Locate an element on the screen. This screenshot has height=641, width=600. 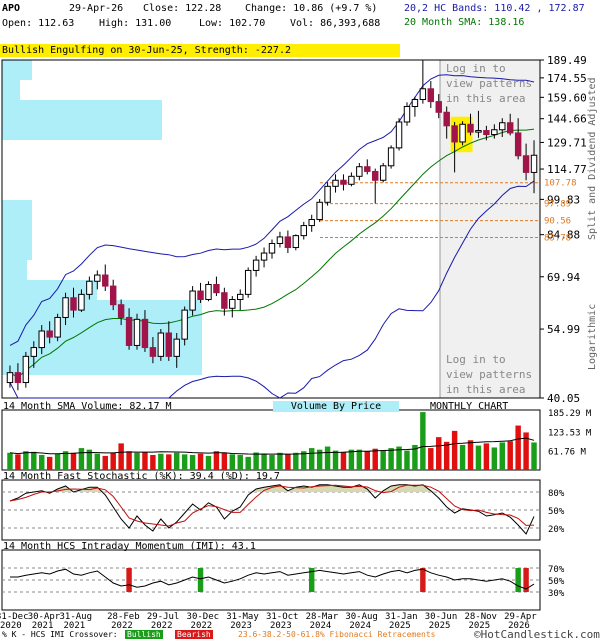
y-tick-label: 114.77 is located at coordinates (567, 169).